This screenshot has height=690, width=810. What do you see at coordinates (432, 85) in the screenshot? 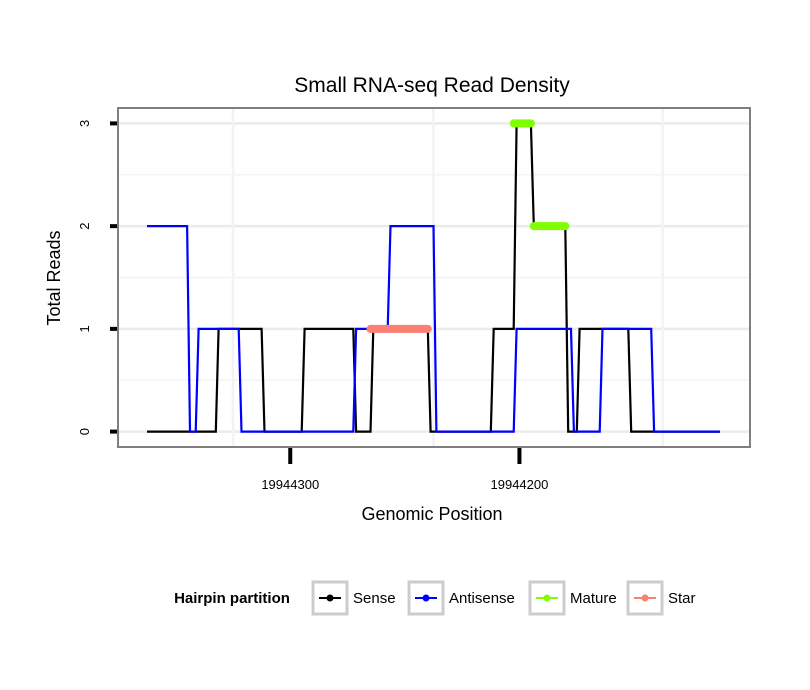
I see `chart-title: Small RNA-seq Read Density` at bounding box center [432, 85].